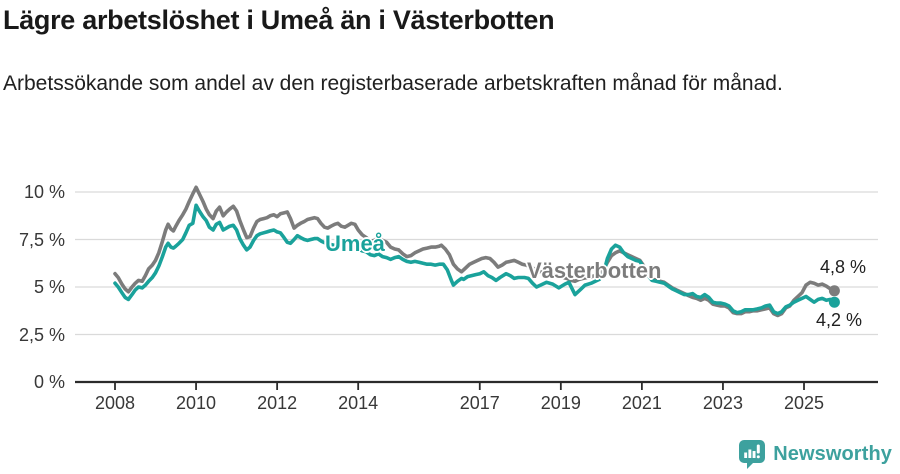  I want to click on bar-chart-icon, so click(752, 451).